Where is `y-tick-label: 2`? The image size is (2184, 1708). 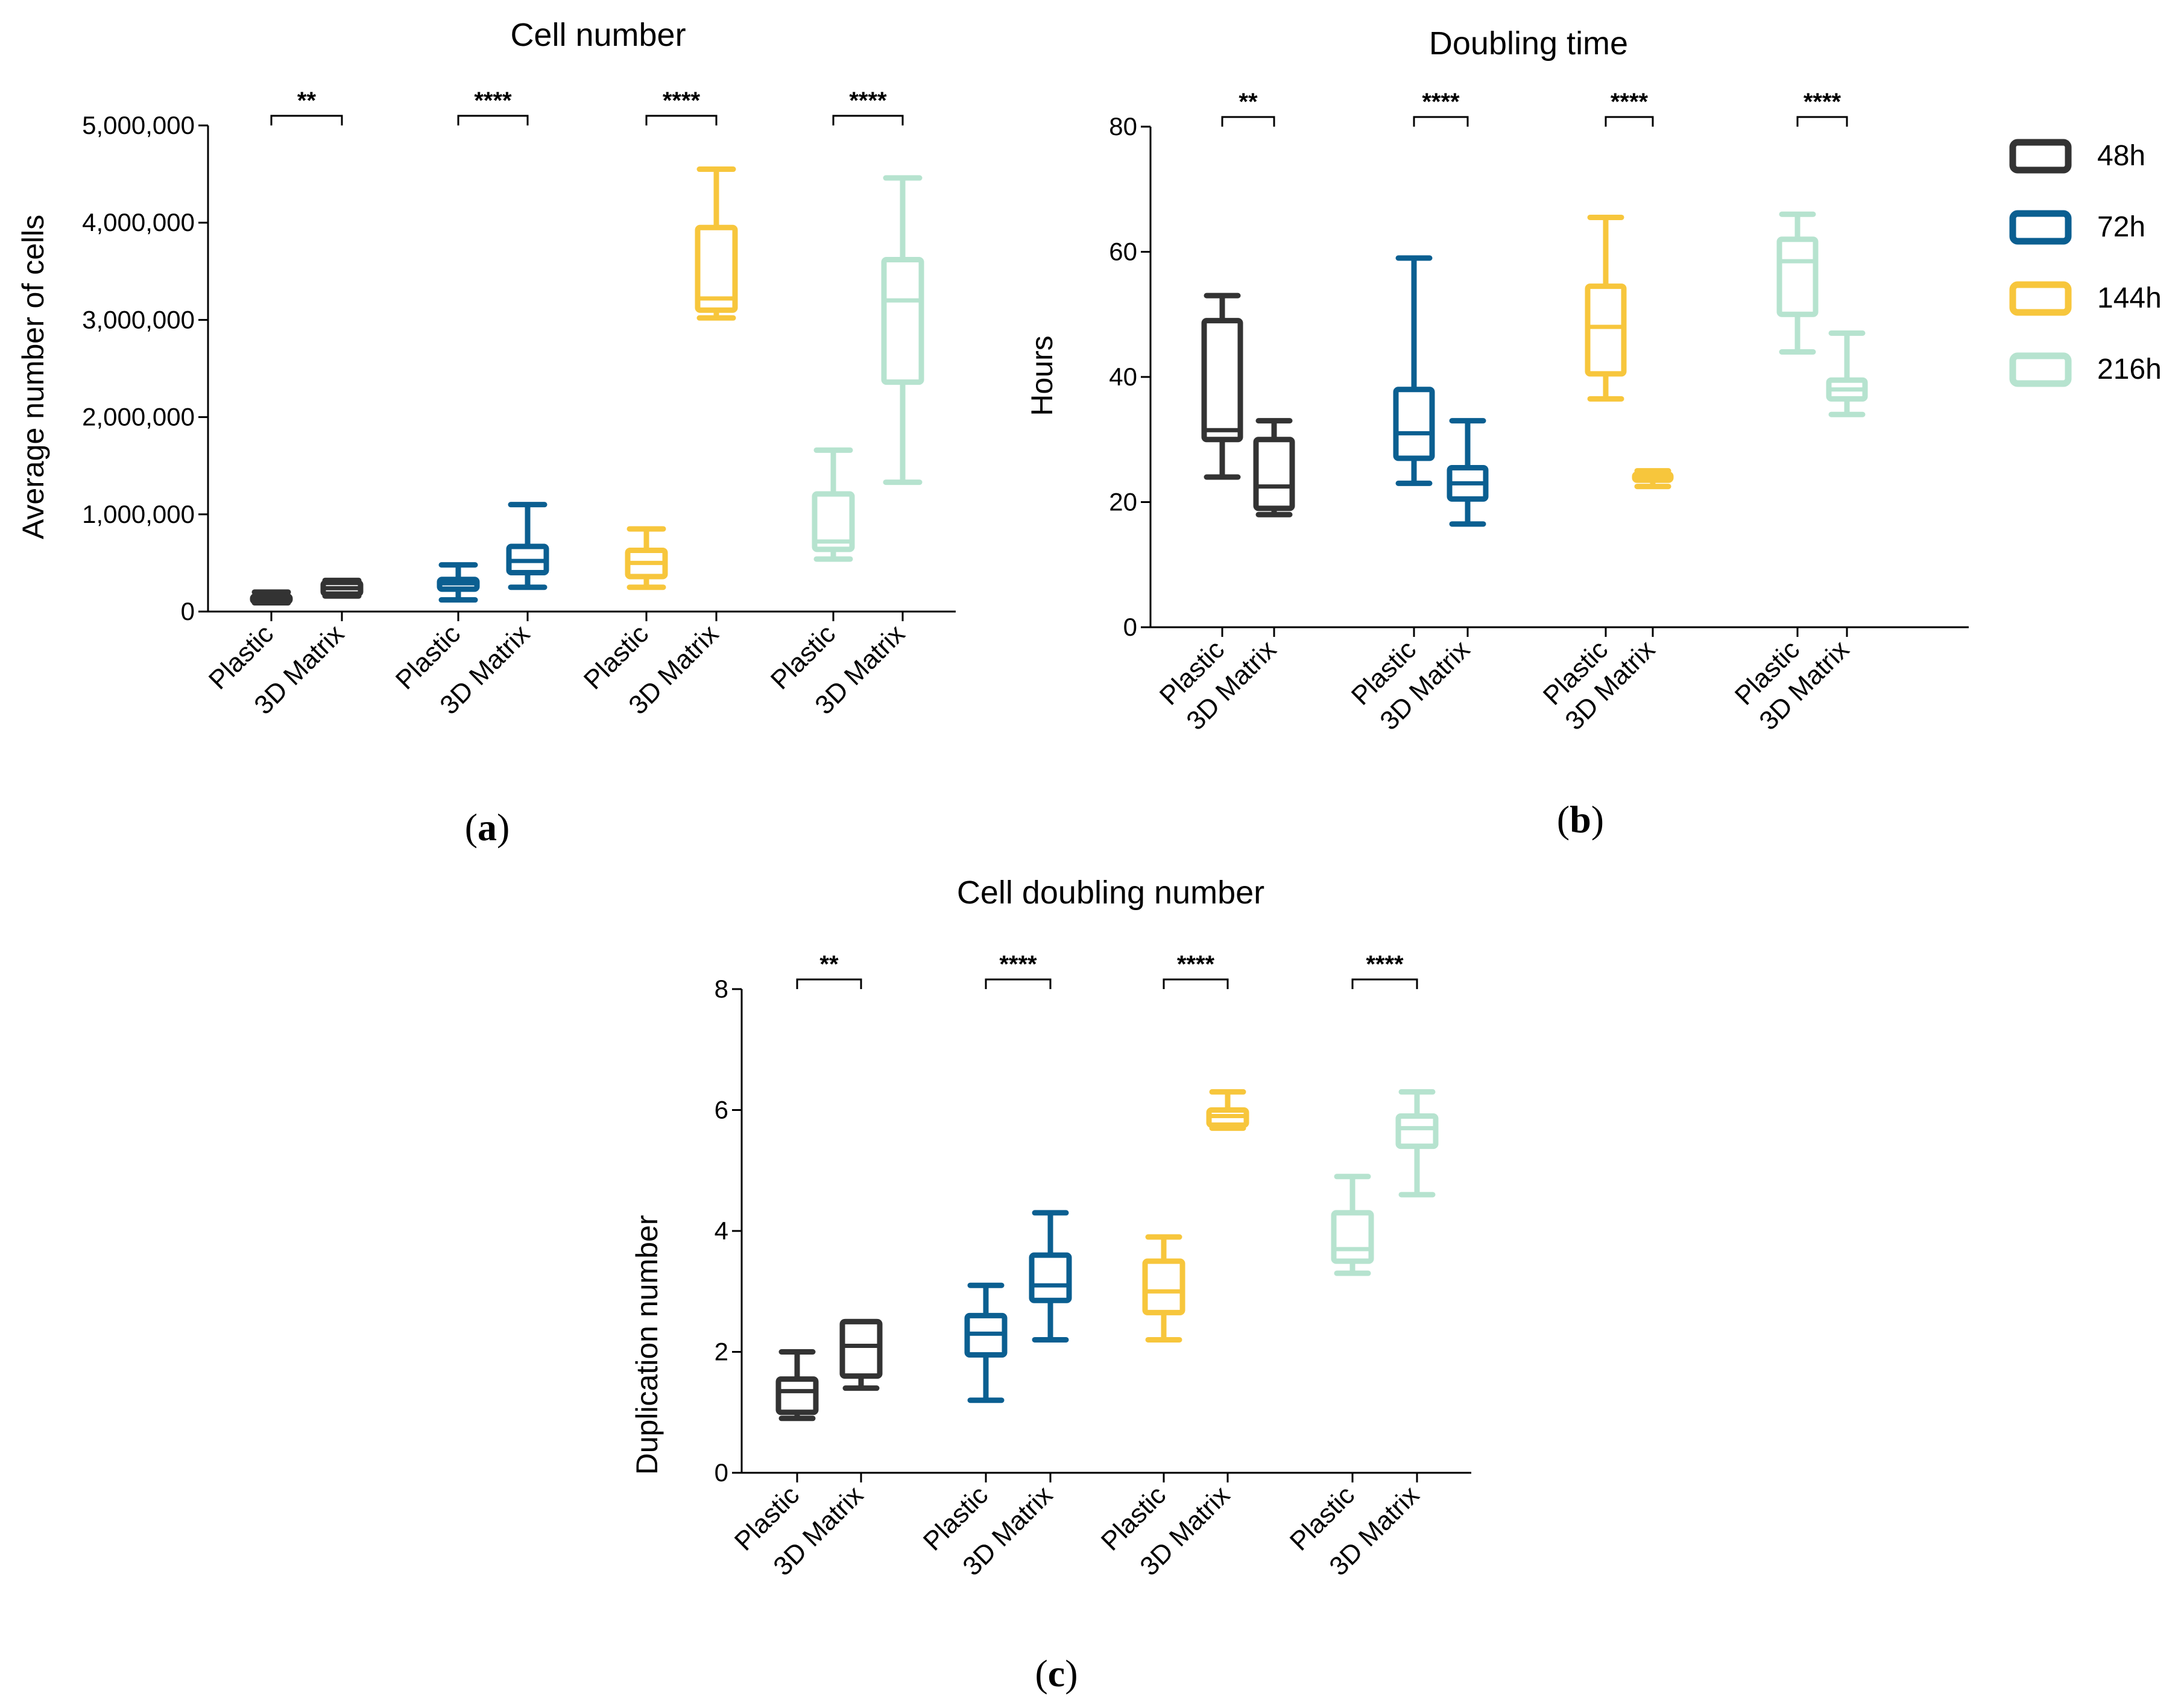
y-tick-label: 2 is located at coordinates (722, 1352).